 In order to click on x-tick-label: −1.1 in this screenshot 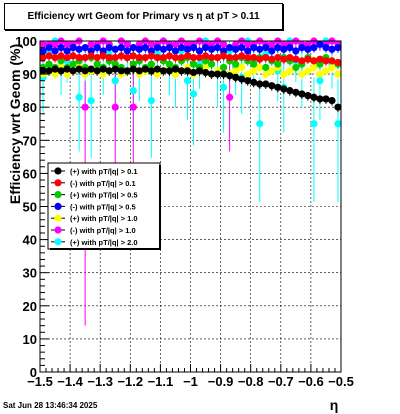, I will do `click(161, 381)`.